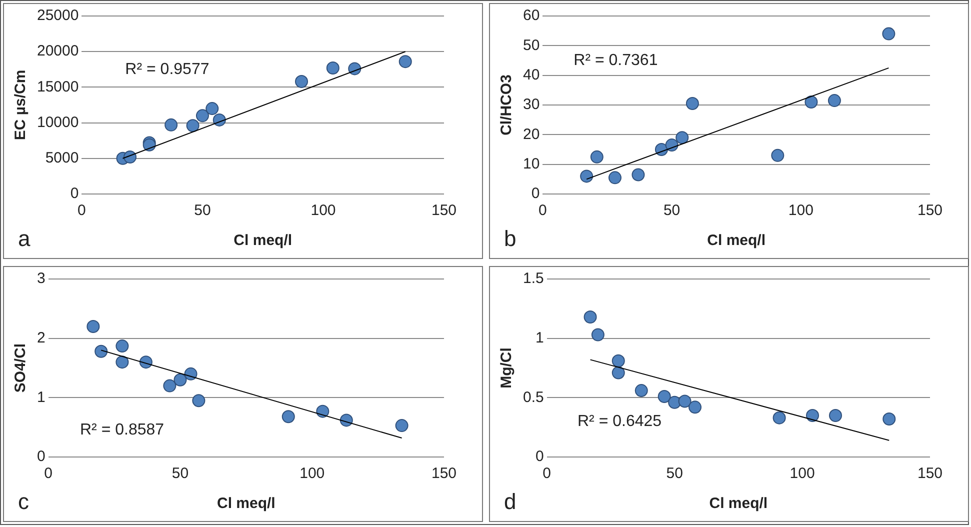 This screenshot has width=971, height=527. Describe the element at coordinates (41, 278) in the screenshot. I see `y-tick-label: 3` at that location.